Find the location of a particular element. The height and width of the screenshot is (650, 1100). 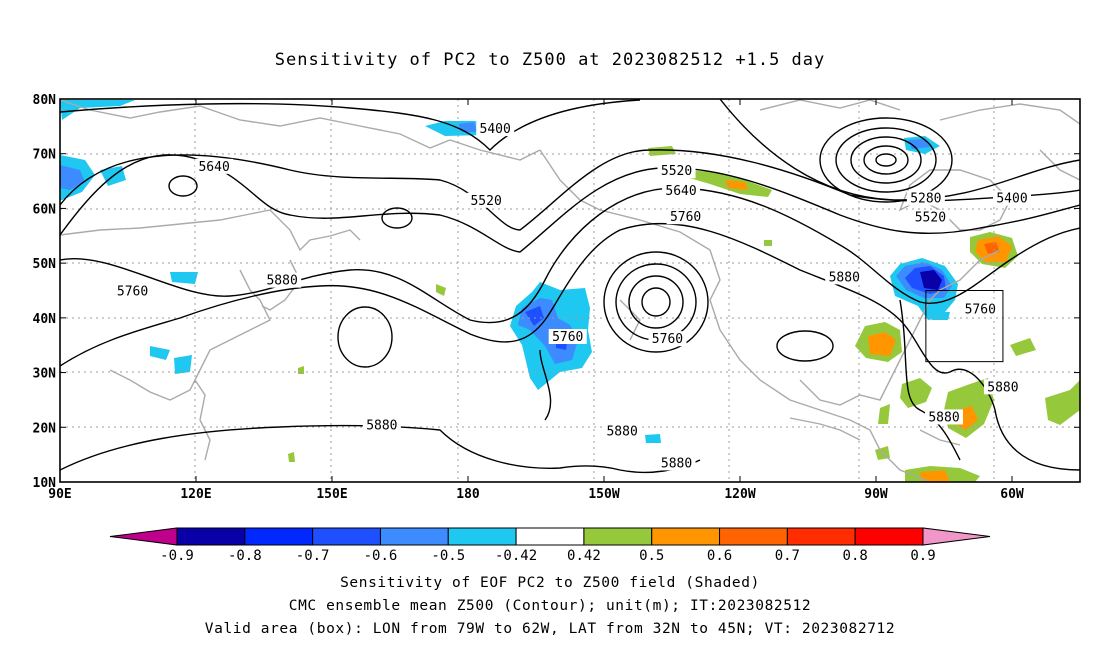

x-tick-label: 150W is located at coordinates (603, 494).